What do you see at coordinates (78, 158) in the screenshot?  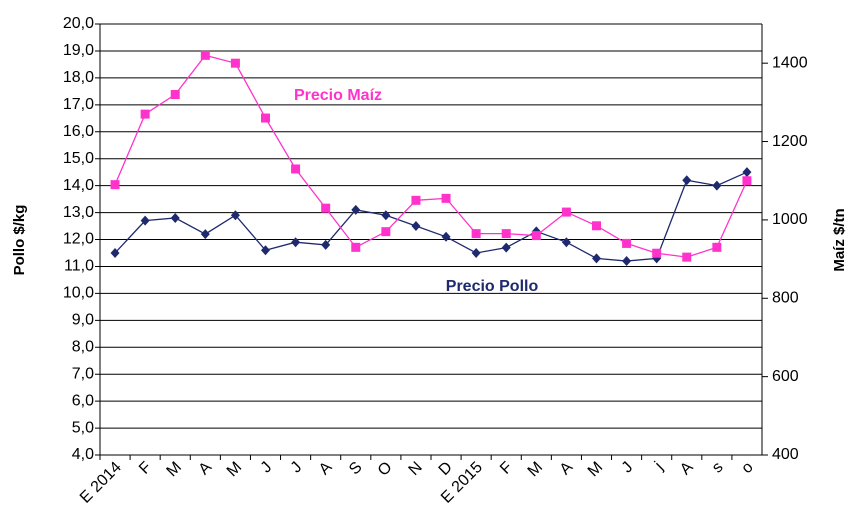 I see `y-tick-label: 15,0` at bounding box center [78, 158].